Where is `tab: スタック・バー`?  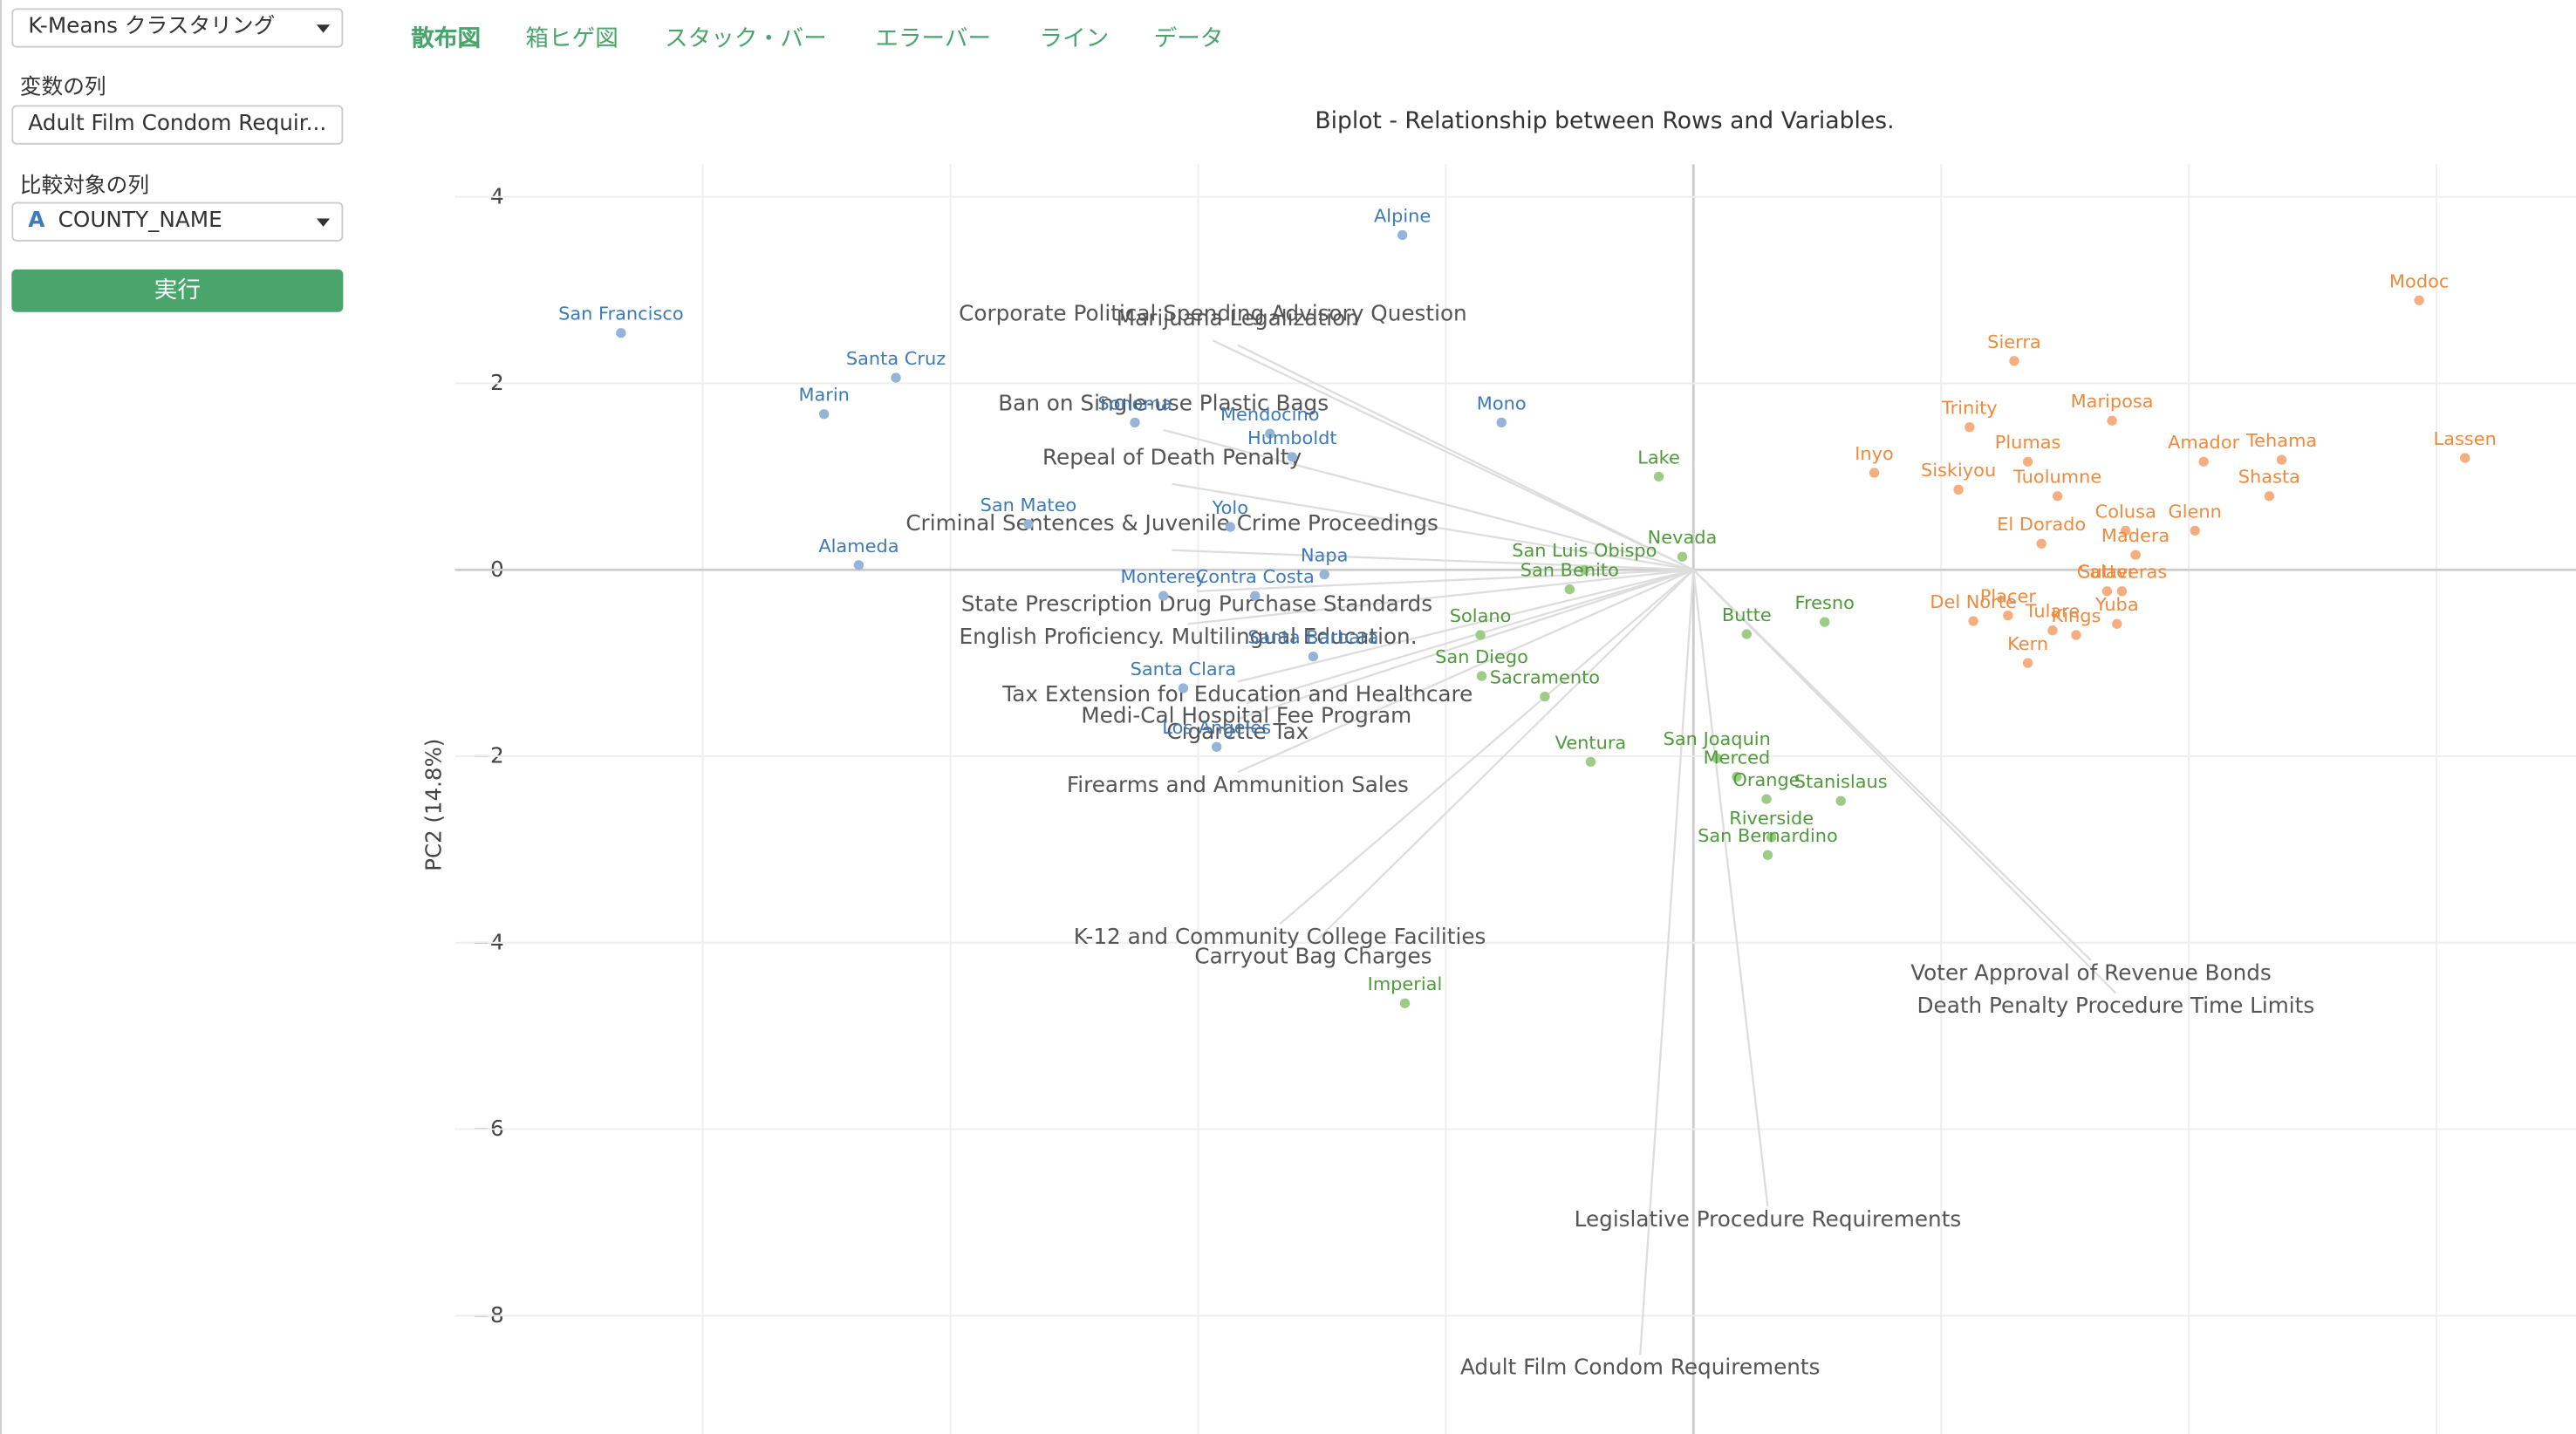
tab: スタック・バー is located at coordinates (746, 39).